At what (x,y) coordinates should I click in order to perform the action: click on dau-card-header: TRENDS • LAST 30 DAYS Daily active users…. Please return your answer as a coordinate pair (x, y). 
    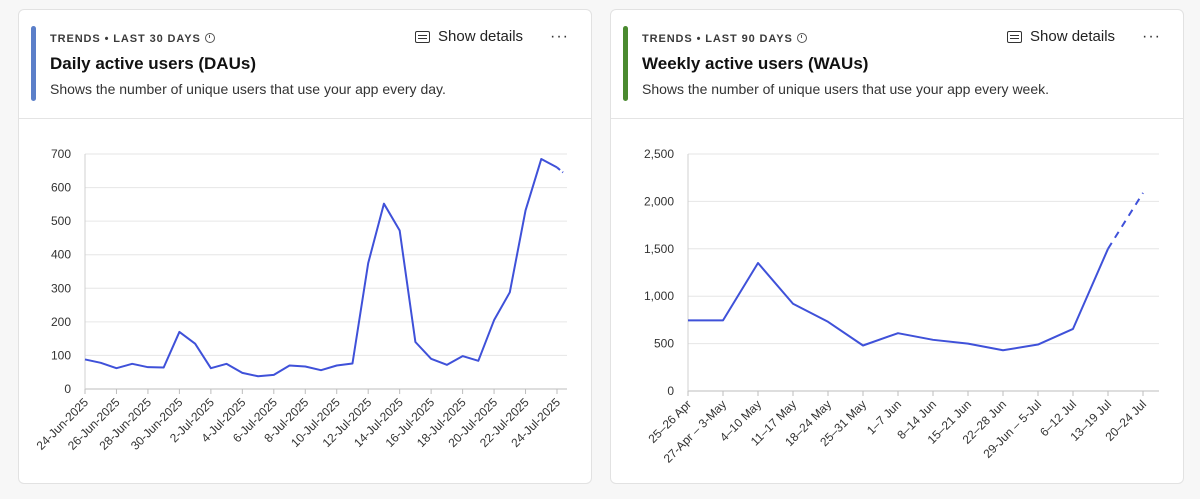
    Looking at the image, I should click on (305, 64).